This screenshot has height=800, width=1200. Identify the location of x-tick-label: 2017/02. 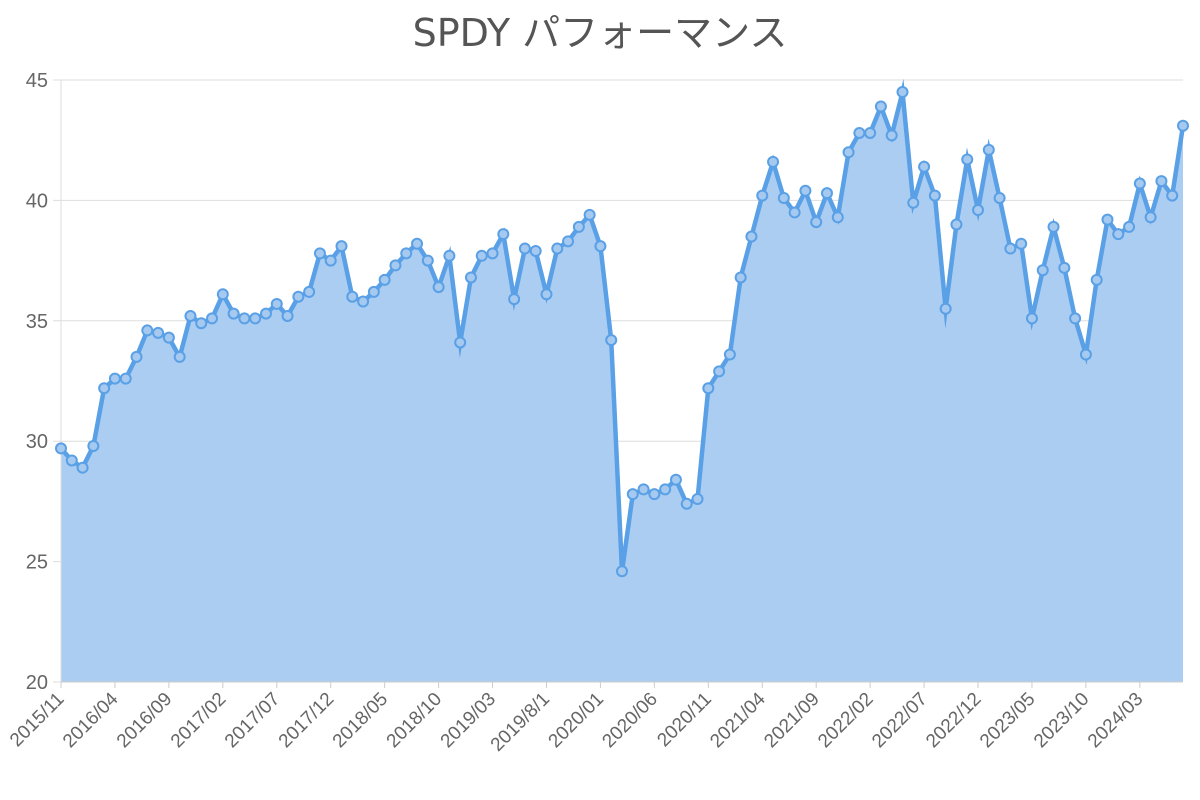
(198, 720).